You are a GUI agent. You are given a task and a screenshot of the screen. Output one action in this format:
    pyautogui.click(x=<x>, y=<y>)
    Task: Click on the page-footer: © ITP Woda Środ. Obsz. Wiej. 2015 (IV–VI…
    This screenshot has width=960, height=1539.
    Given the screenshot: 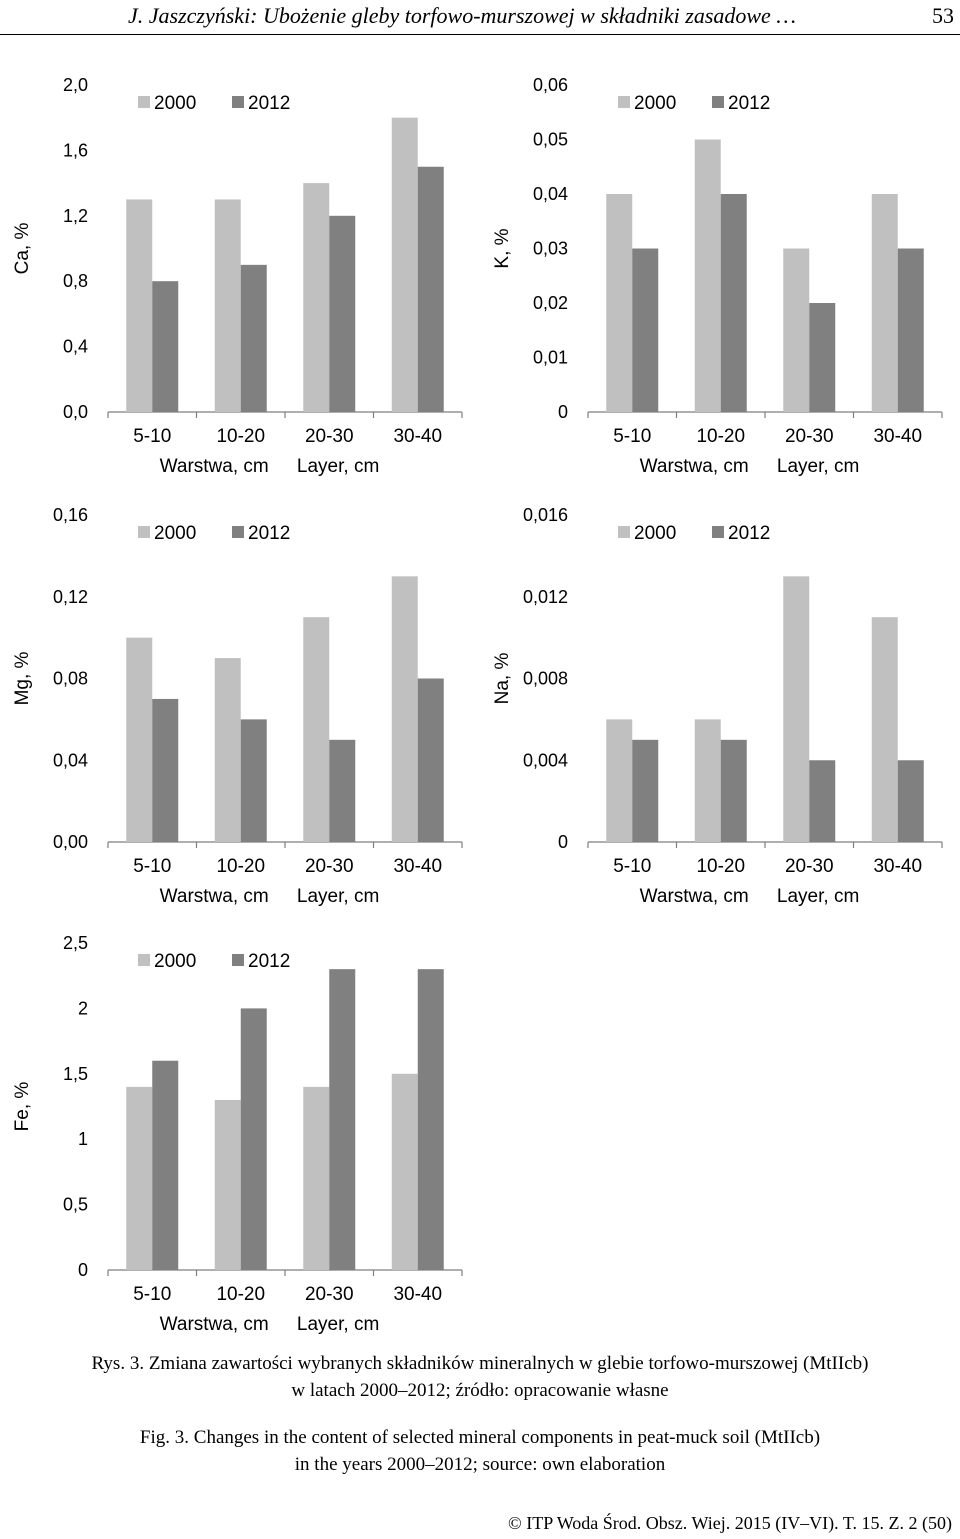 What is the action you would take?
    pyautogui.click(x=730, y=1523)
    